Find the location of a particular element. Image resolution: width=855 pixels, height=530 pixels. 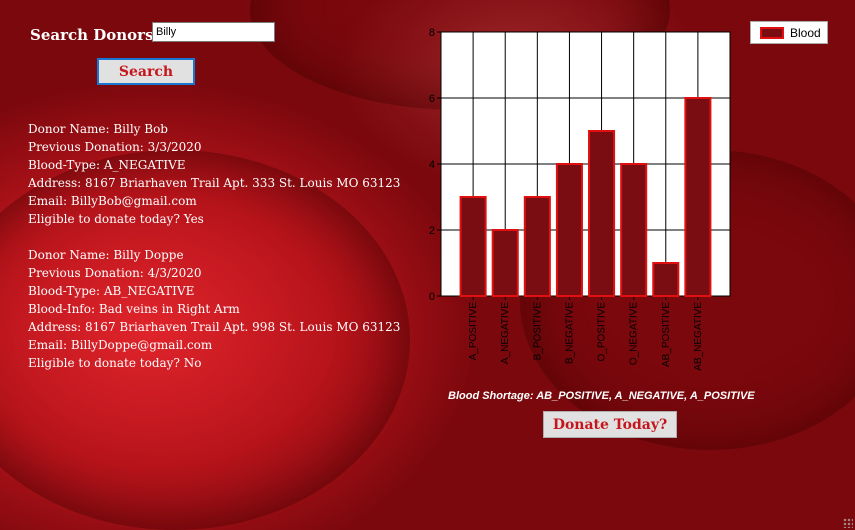

x-tick-label: A_POSITIVE is located at coordinates (473, 331).